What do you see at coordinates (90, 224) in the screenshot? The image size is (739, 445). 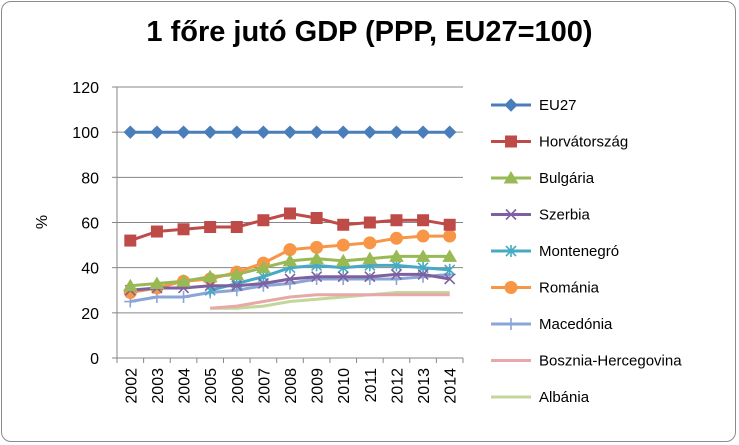 I see `y-tick-label: 60` at bounding box center [90, 224].